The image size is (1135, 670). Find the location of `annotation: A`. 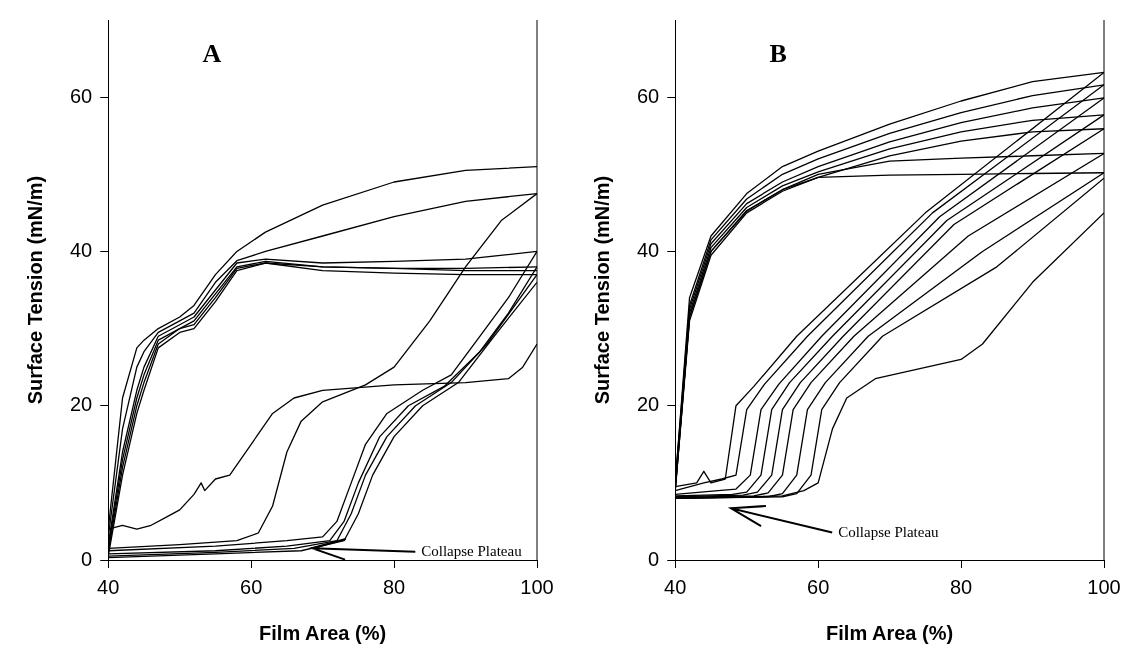

annotation: A is located at coordinates (212, 53).